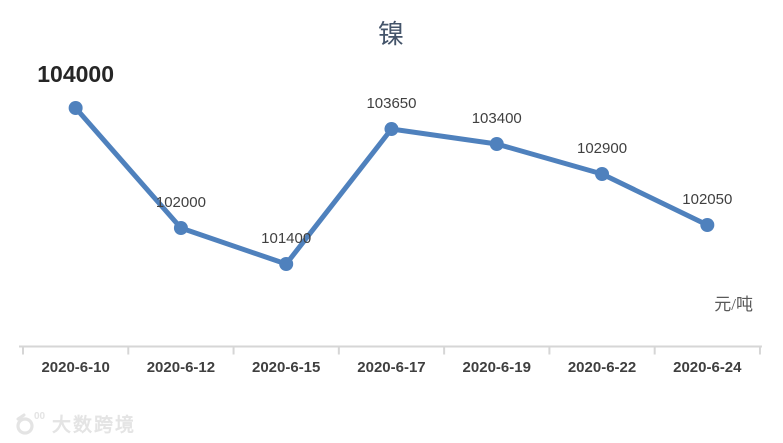 Image resolution: width=783 pixels, height=443 pixels. Describe the element at coordinates (733, 304) in the screenshot. I see `unit-label: 元/吨` at that location.